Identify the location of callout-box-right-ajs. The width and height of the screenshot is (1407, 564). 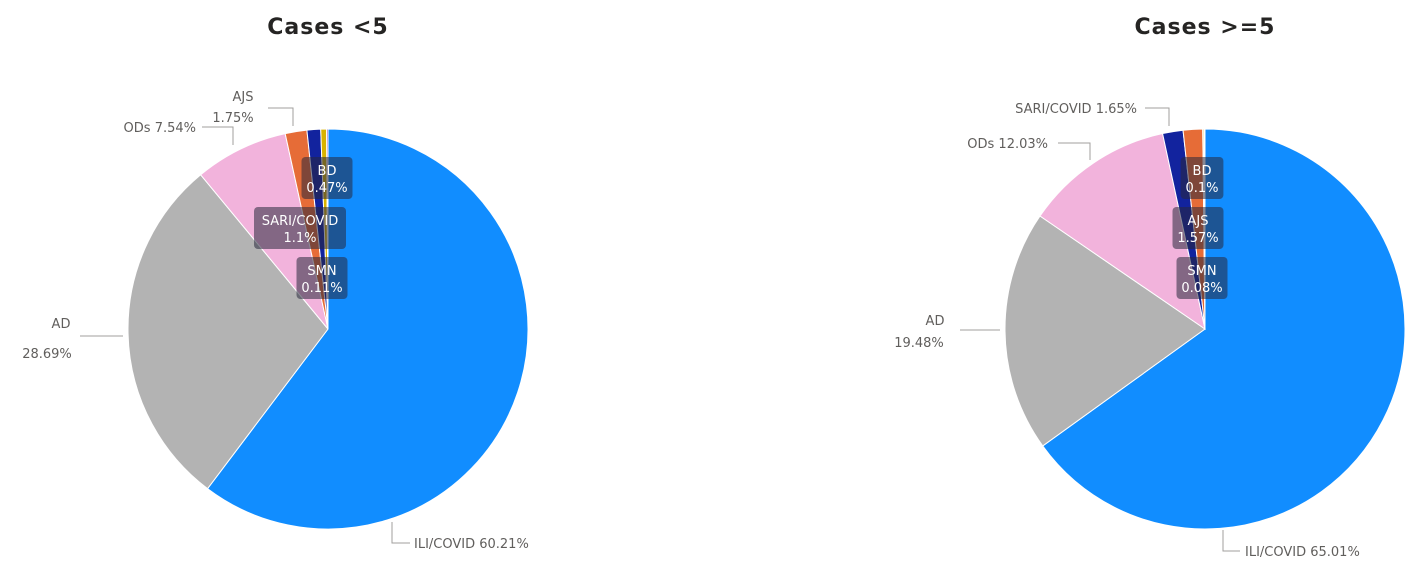
(1198, 228).